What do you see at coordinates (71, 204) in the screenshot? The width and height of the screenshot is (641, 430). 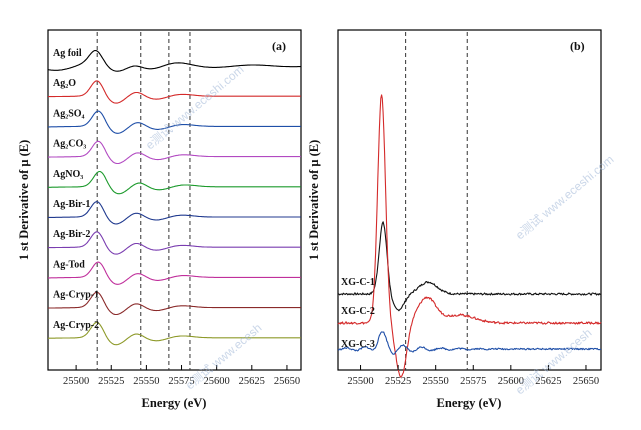 I see `series-label: Ag-Bir-1` at bounding box center [71, 204].